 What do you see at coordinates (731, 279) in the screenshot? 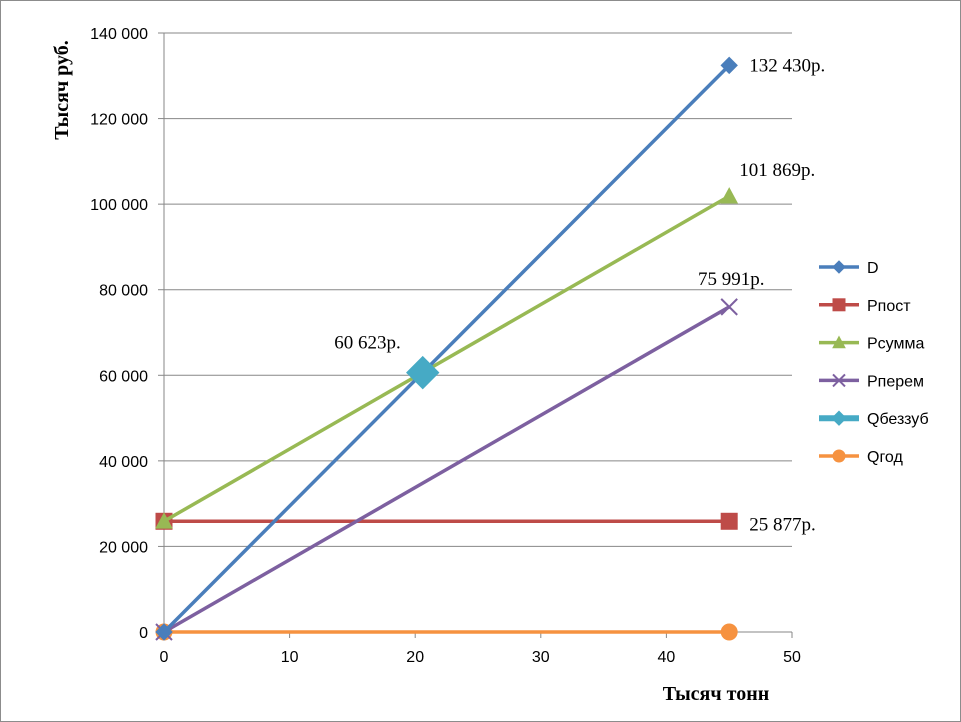
I see `data-label: 75 991р.` at bounding box center [731, 279].